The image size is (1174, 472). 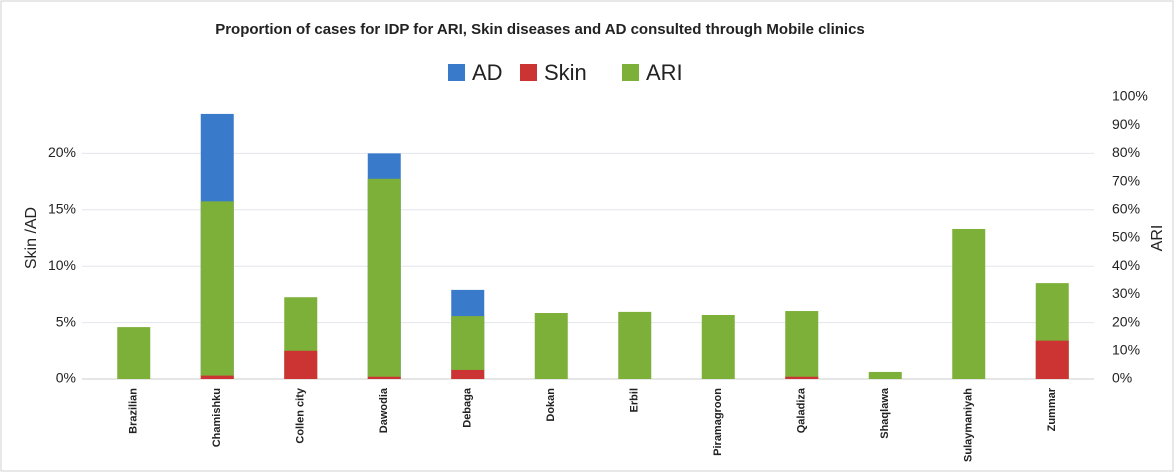 I want to click on y2-tick-label: 50%, so click(x=1126, y=237).